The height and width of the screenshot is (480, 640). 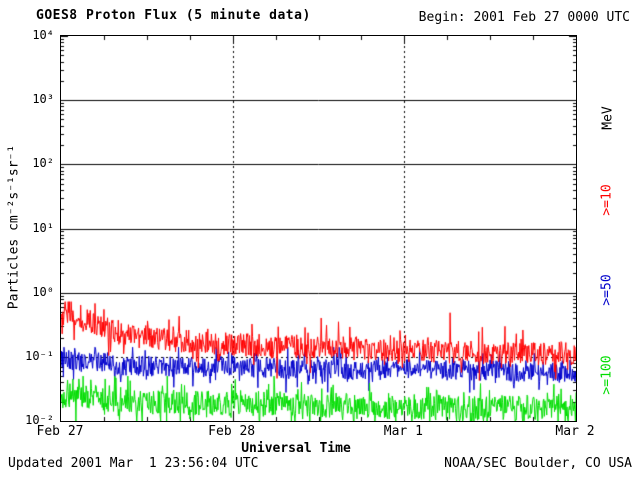 What do you see at coordinates (39, 355) in the screenshot?
I see `y-tick-label: 10⁻¹` at bounding box center [39, 355].